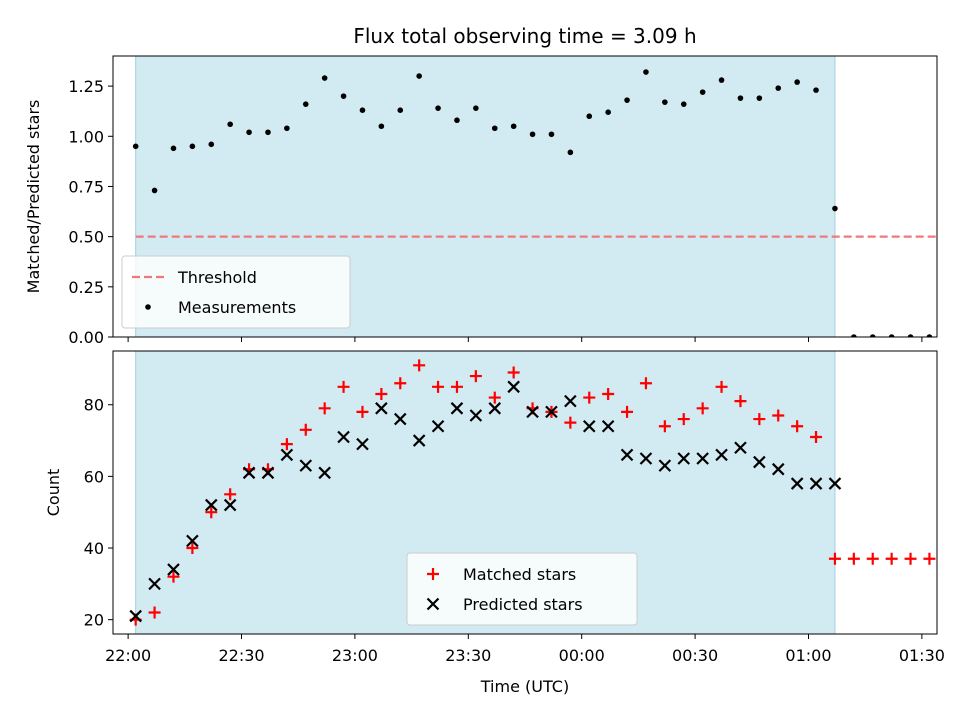 The width and height of the screenshot is (960, 720). I want to click on legend: Matched stars Predicted stars, so click(522, 589).